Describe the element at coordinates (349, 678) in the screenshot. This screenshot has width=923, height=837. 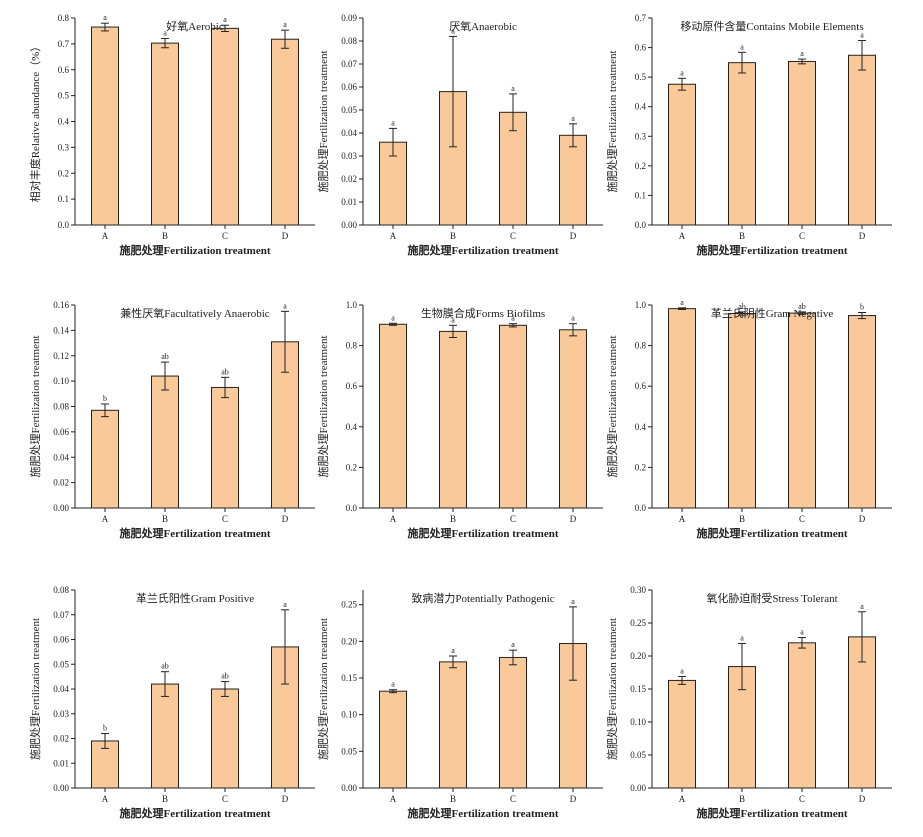
I see `y-tick-label: 0.15` at that location.